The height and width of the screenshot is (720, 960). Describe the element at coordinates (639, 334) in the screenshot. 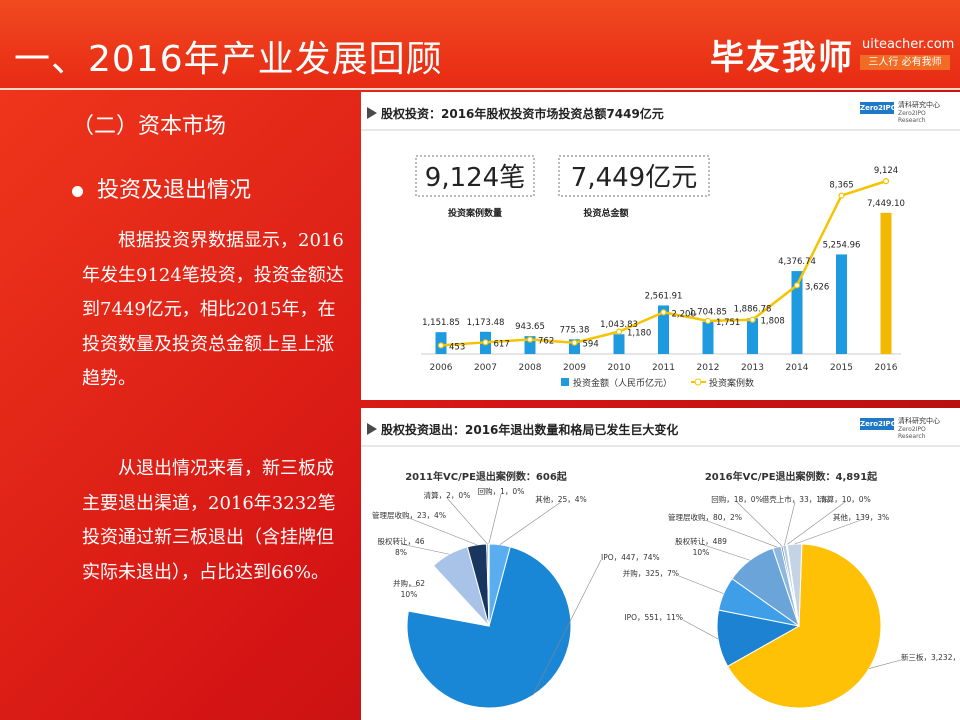

I see `line-label-2010: 1,180` at that location.